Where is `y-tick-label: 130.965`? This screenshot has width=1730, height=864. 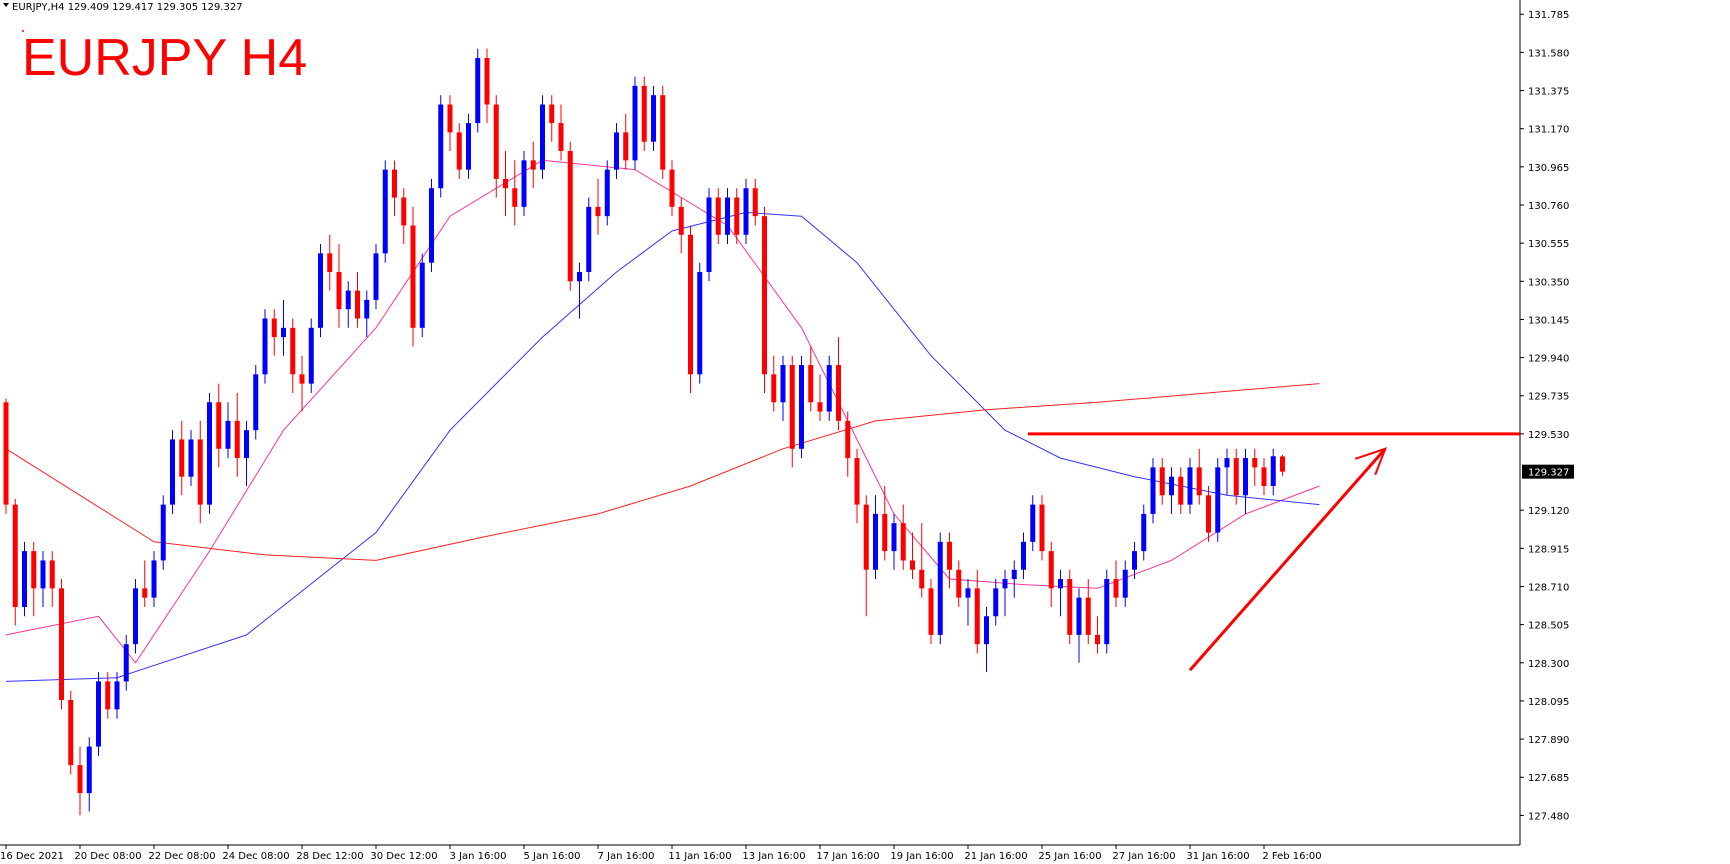
y-tick-label: 130.965 is located at coordinates (1548, 168).